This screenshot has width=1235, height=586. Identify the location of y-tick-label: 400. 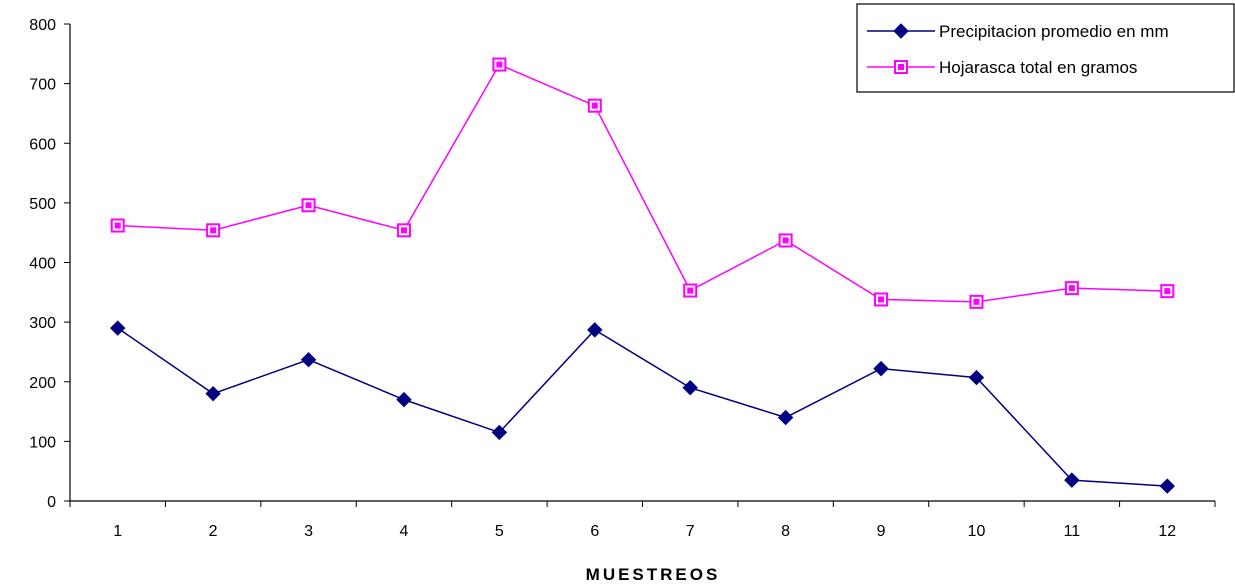
(42, 264).